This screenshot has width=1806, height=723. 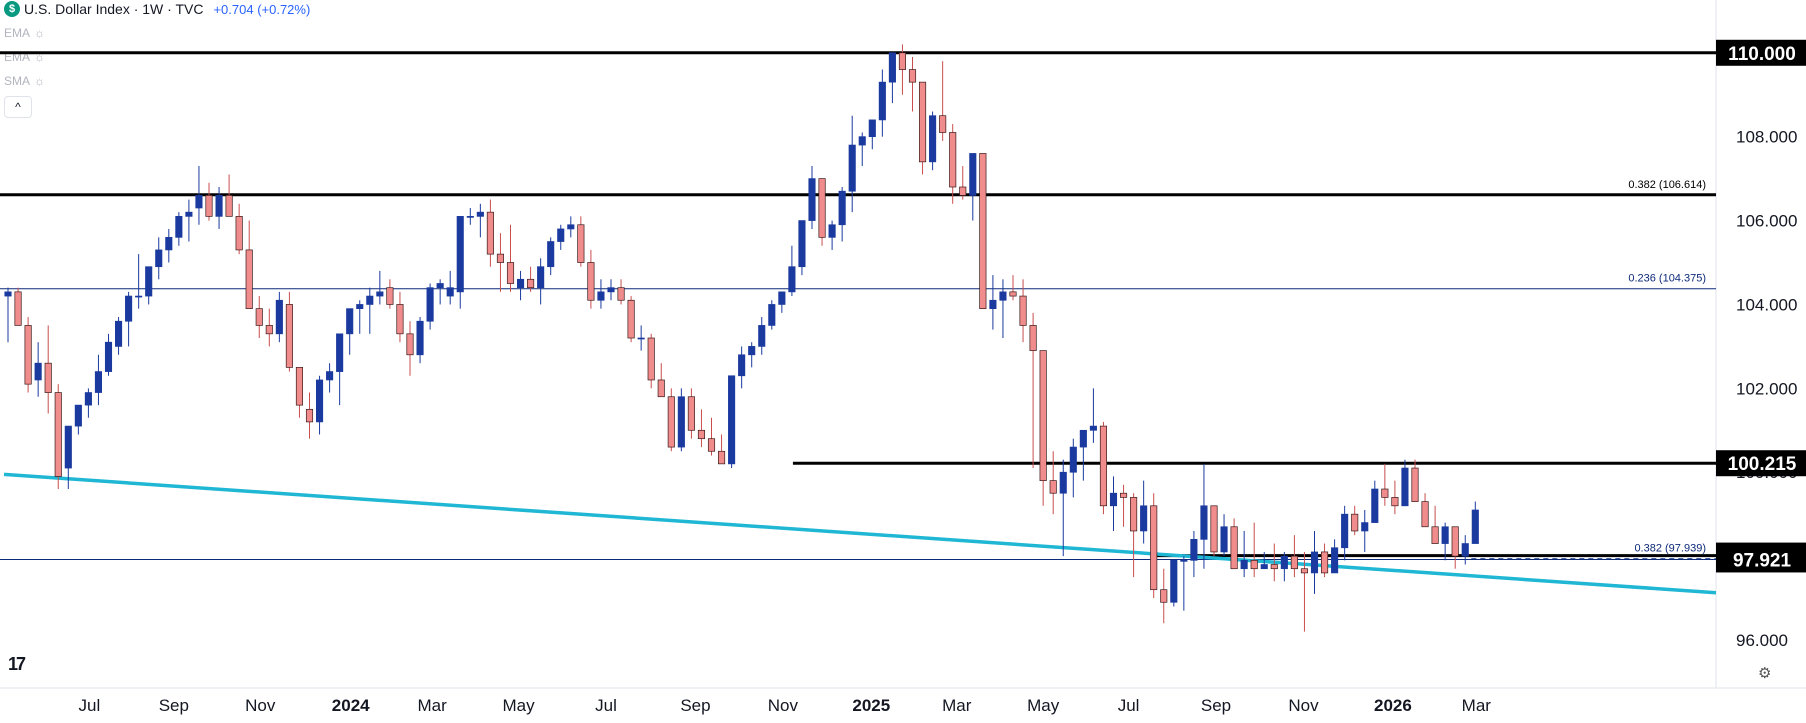 I want to click on indicator-ema-1: EMA ☼, so click(x=24, y=33).